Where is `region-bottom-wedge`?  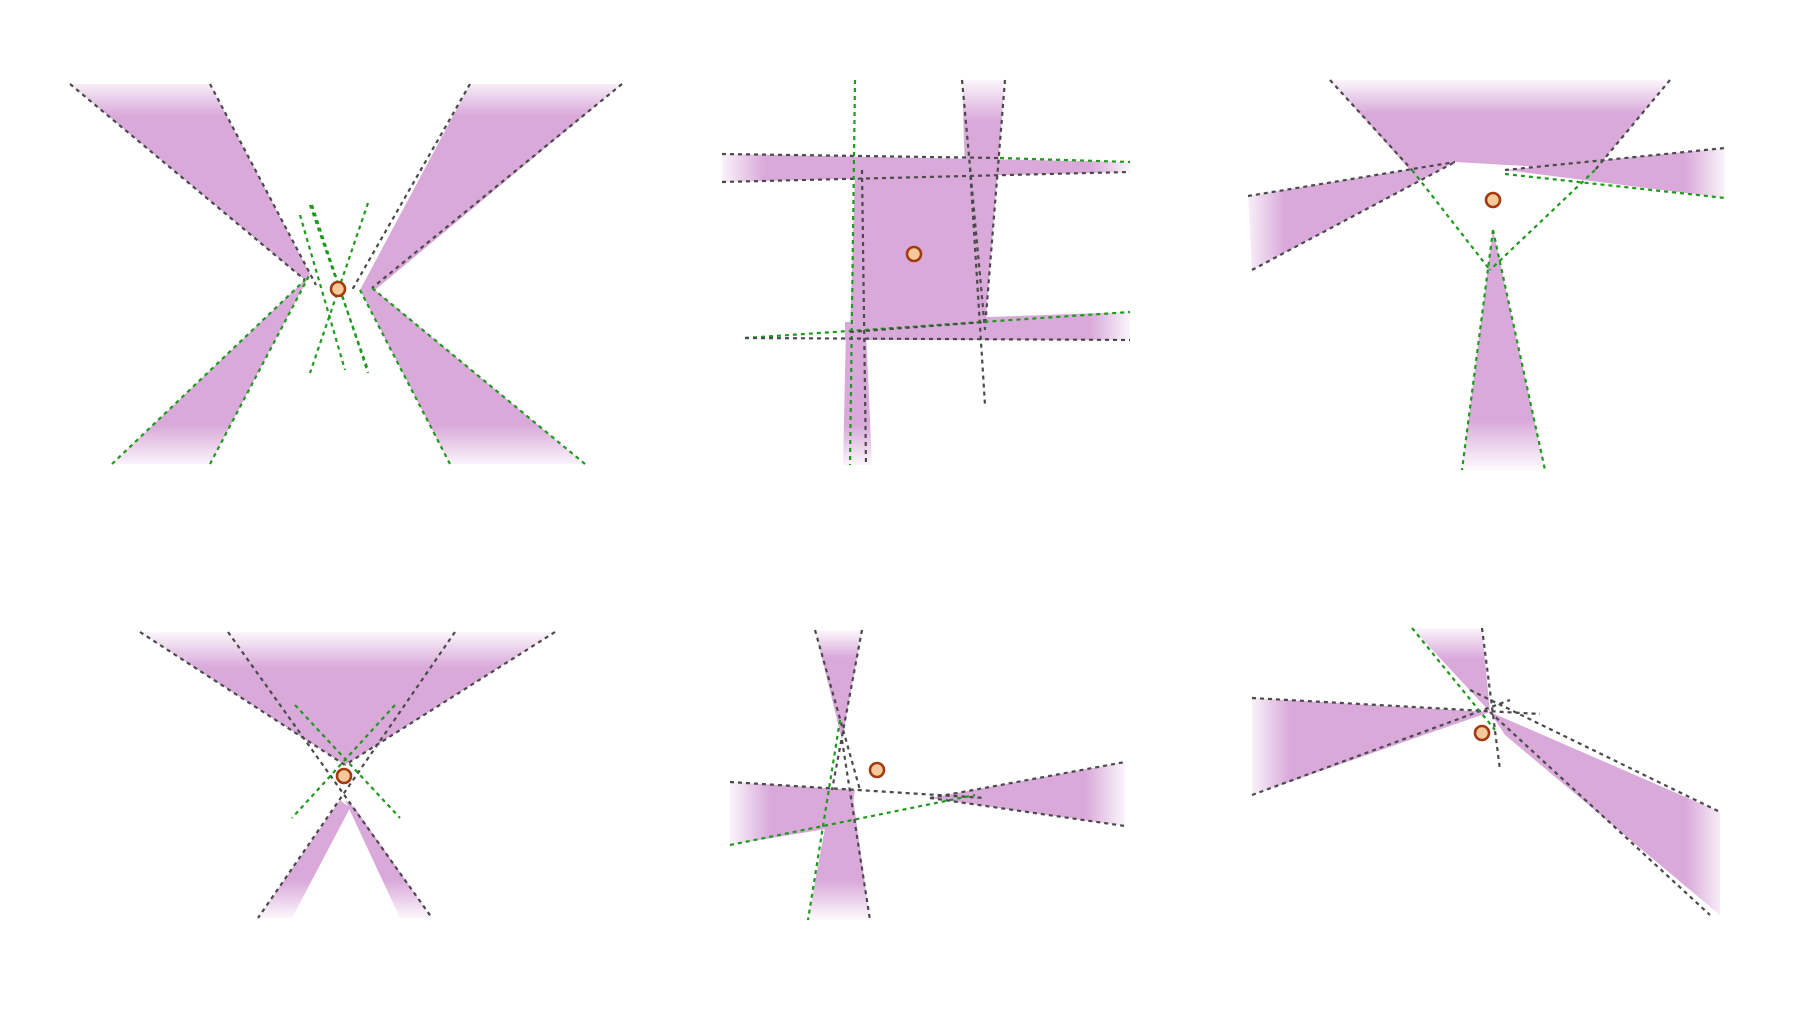 region-bottom-wedge is located at coordinates (1503, 350).